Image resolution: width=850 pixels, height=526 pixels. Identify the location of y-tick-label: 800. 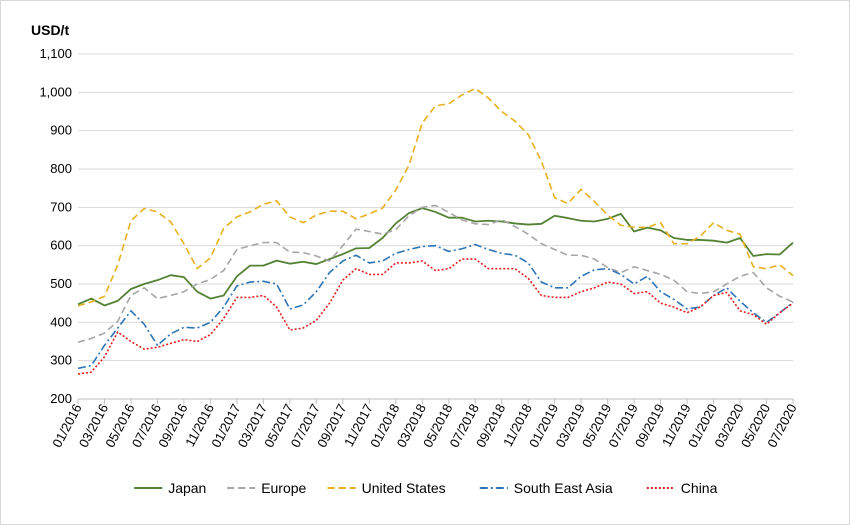
(61, 168).